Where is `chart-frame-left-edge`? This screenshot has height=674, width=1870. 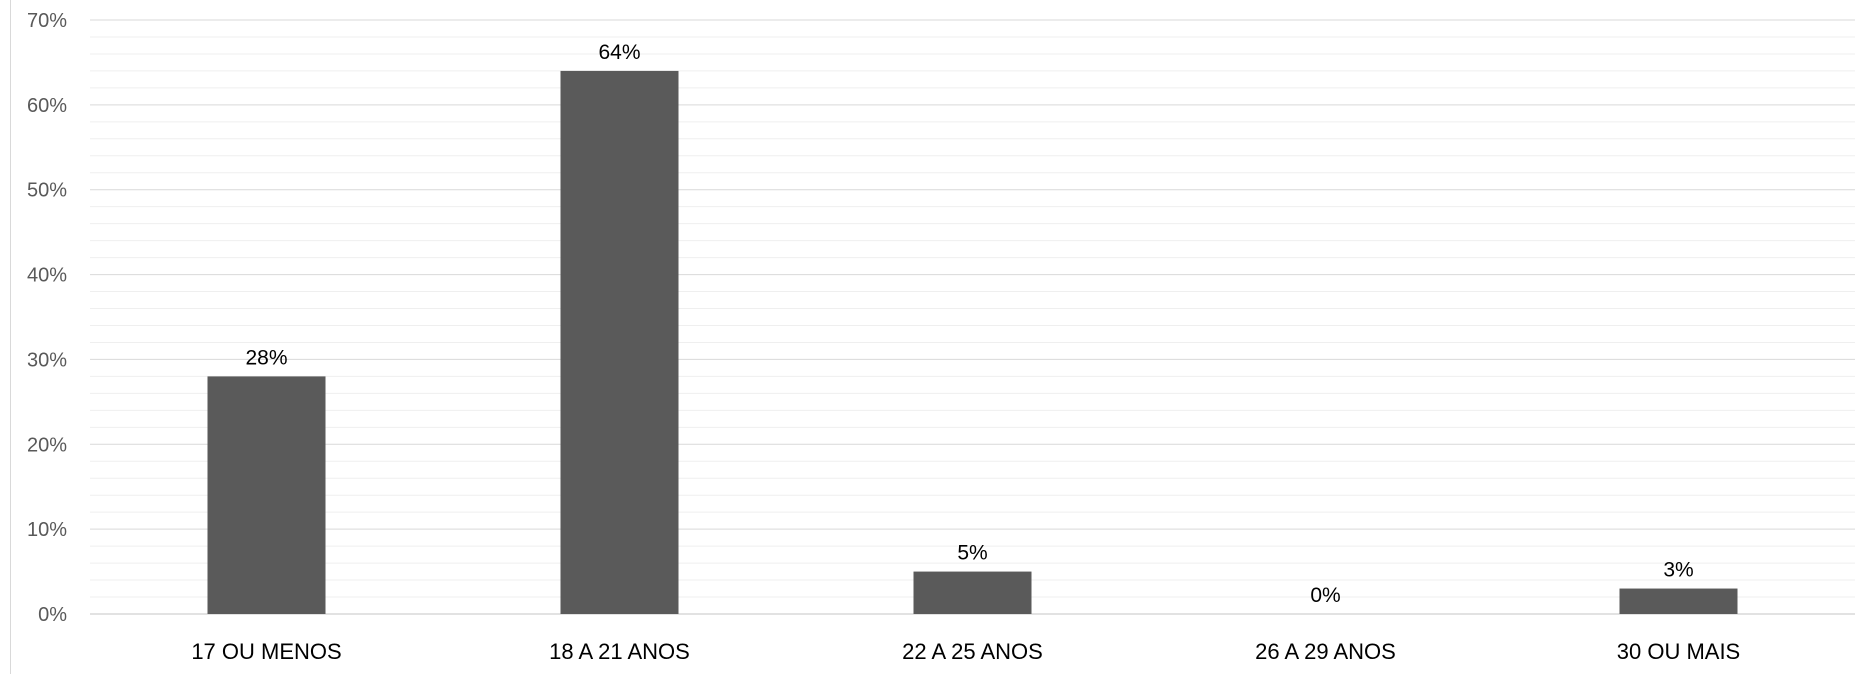 chart-frame-left-edge is located at coordinates (10, 337).